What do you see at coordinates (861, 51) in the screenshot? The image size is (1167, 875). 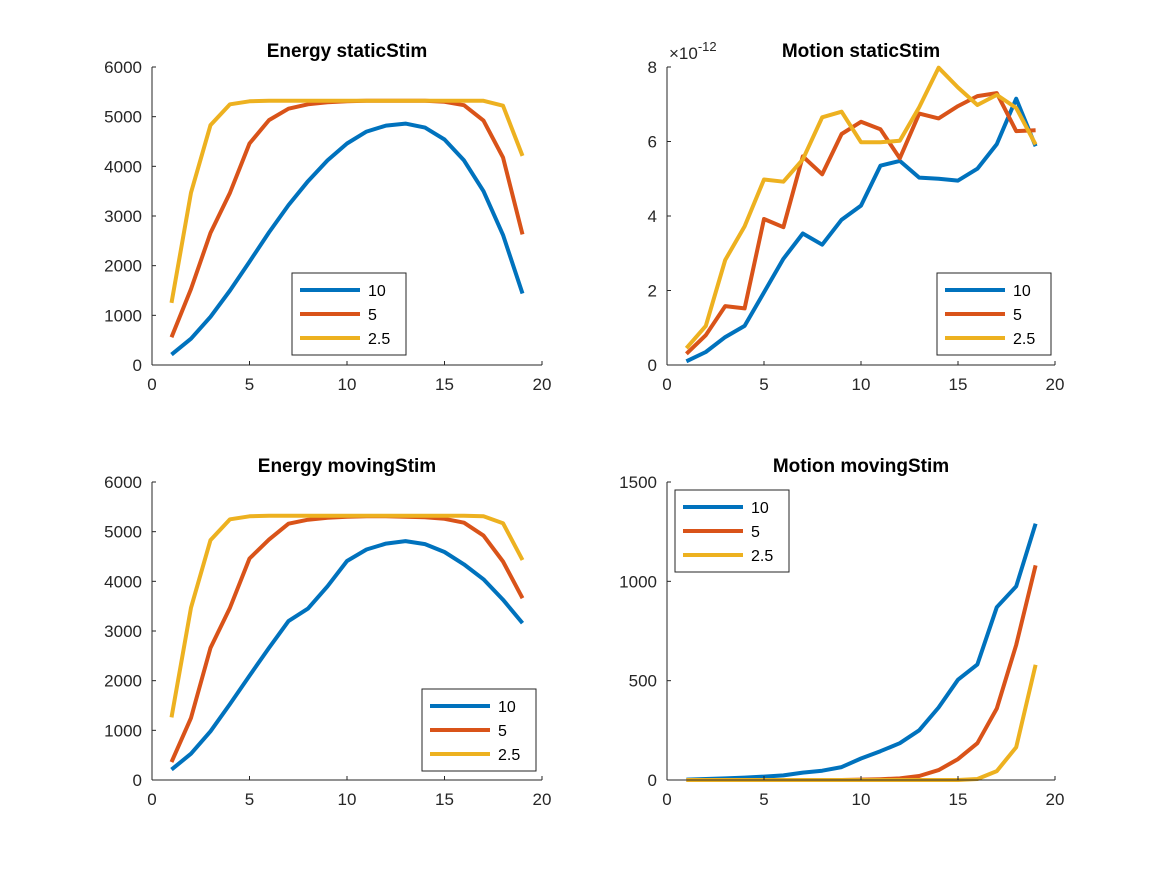 I see `chart-title: Motion staticStim` at bounding box center [861, 51].